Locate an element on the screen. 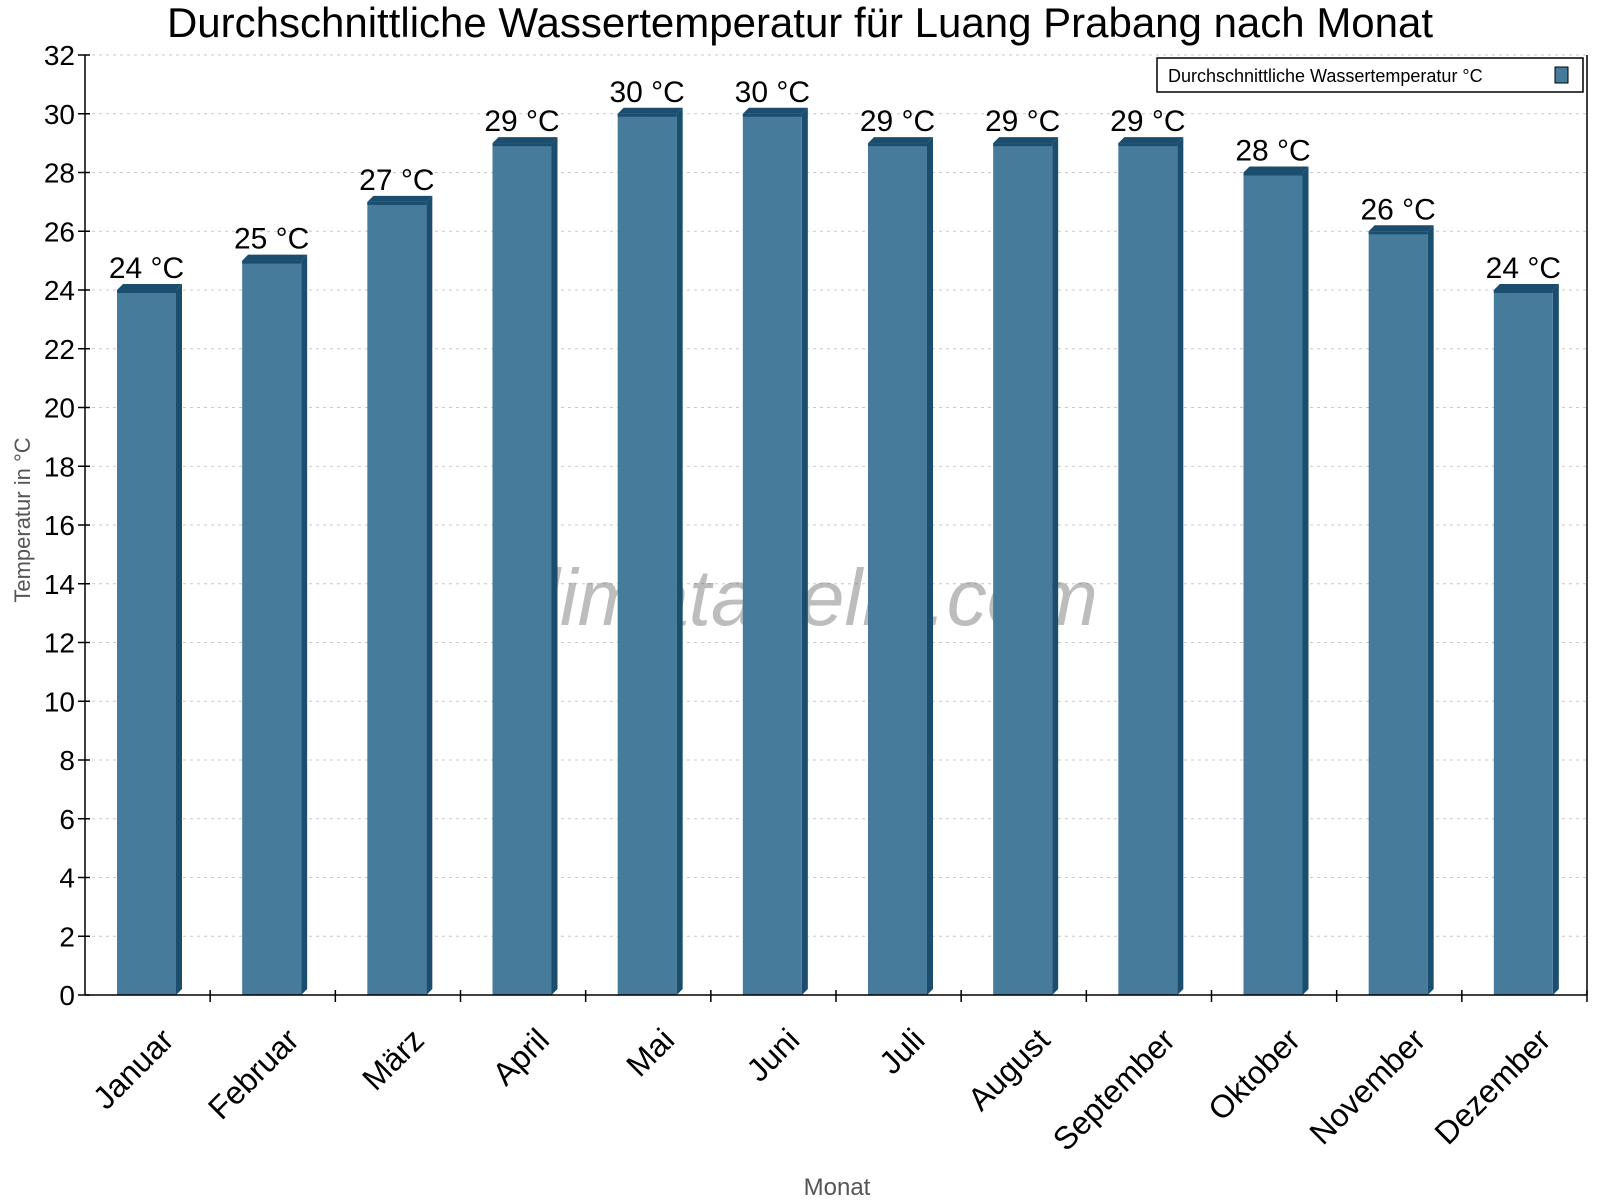 The width and height of the screenshot is (1600, 1200). y-tick-label: 16 is located at coordinates (59, 525).